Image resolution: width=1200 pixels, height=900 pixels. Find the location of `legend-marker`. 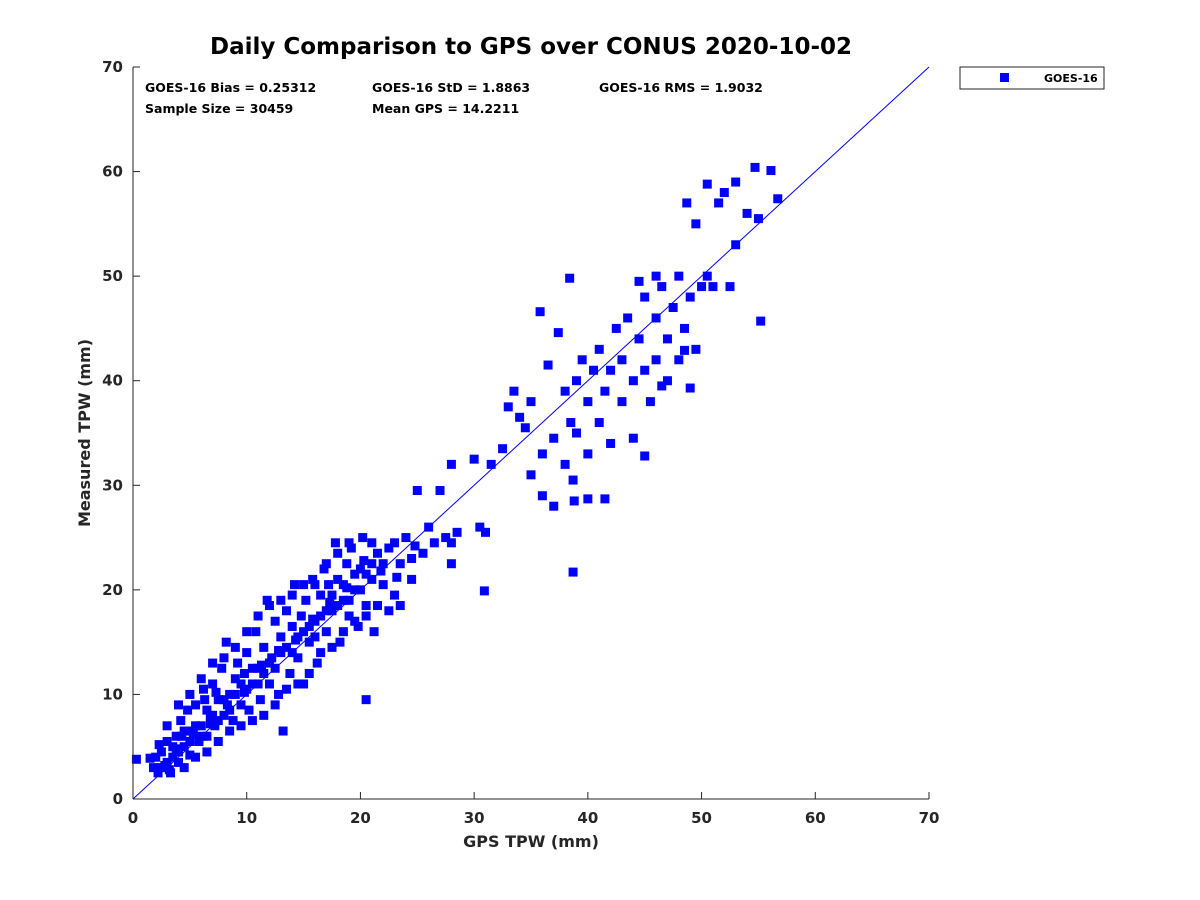

legend-marker is located at coordinates (1004, 77).